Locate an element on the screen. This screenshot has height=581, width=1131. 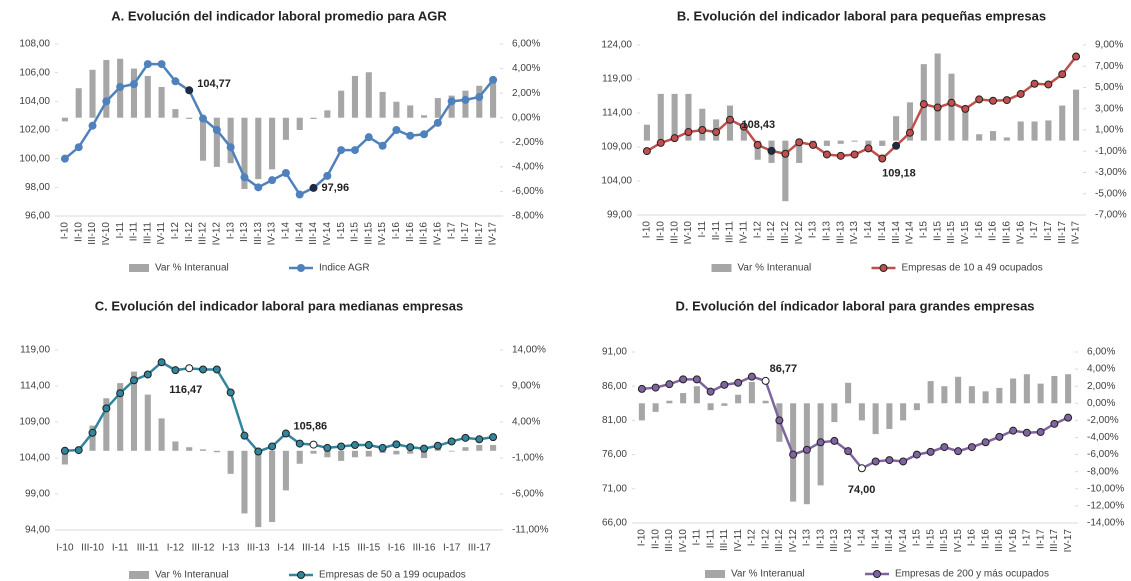
legend-label: Indice AGR is located at coordinates (344, 268).